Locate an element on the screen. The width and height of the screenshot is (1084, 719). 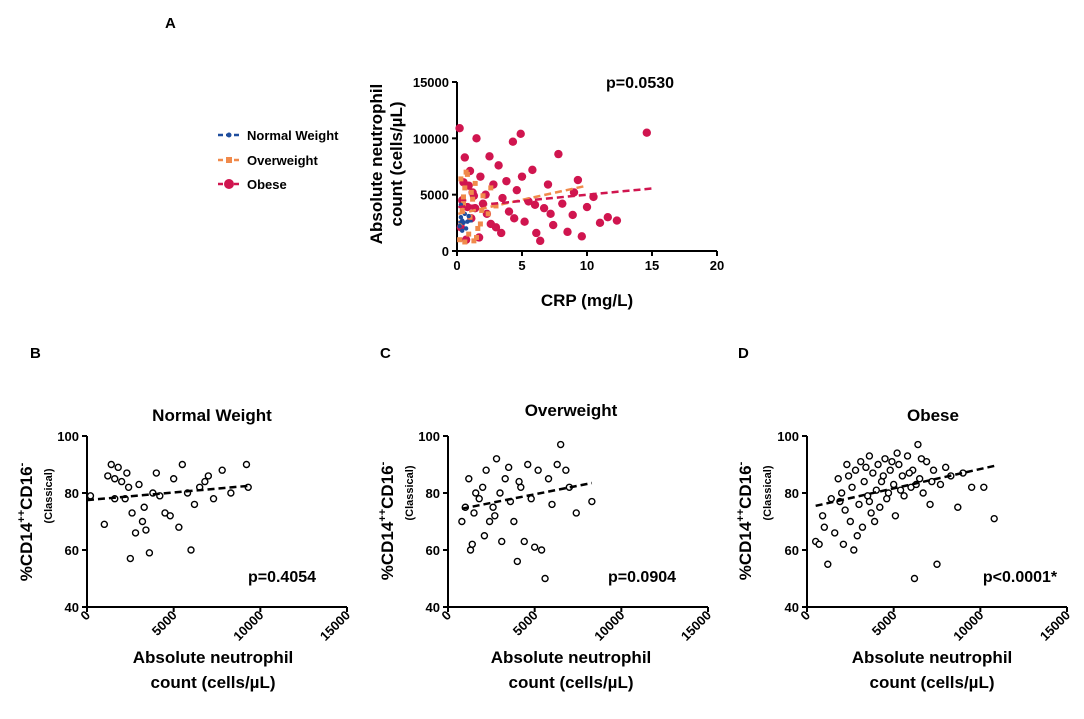
p-value-annotation: p=0.0904 is located at coordinates (642, 577).